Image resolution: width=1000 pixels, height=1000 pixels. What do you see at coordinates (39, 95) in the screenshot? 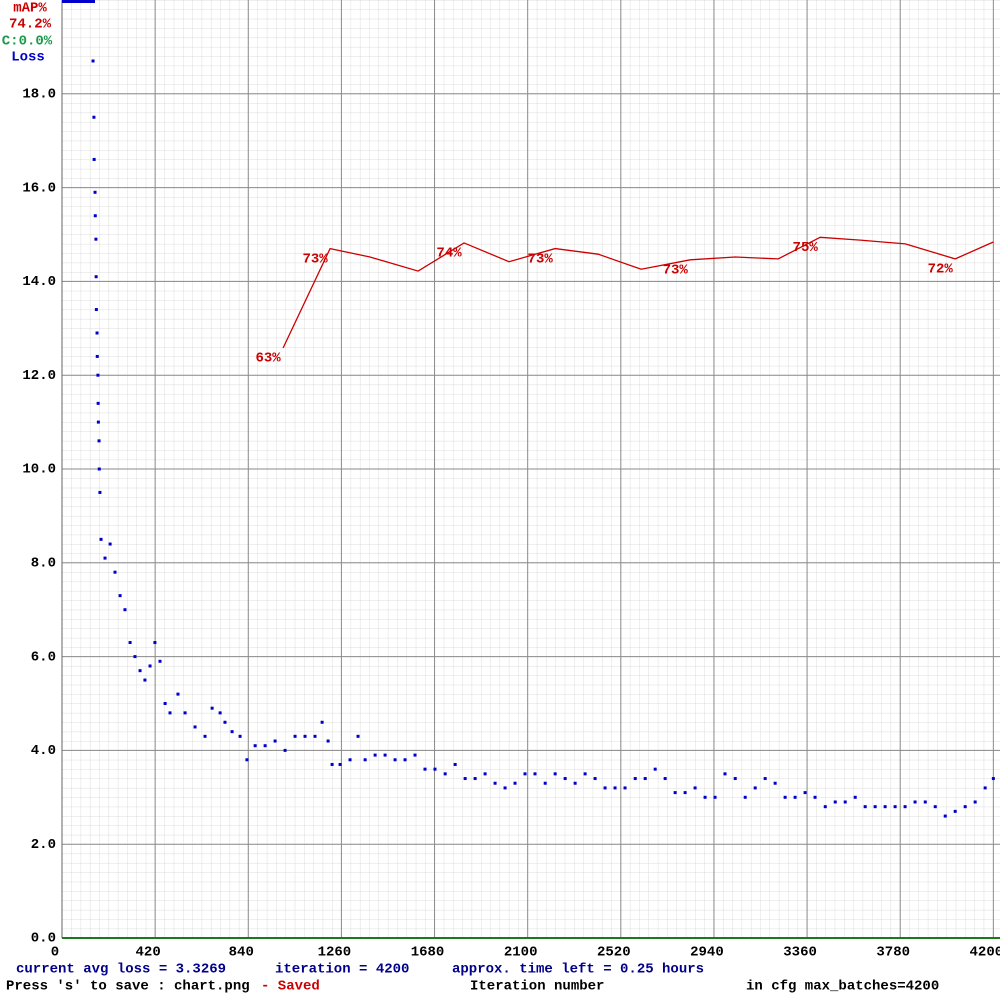
I see `y-tick-label: 18.0` at bounding box center [39, 95].